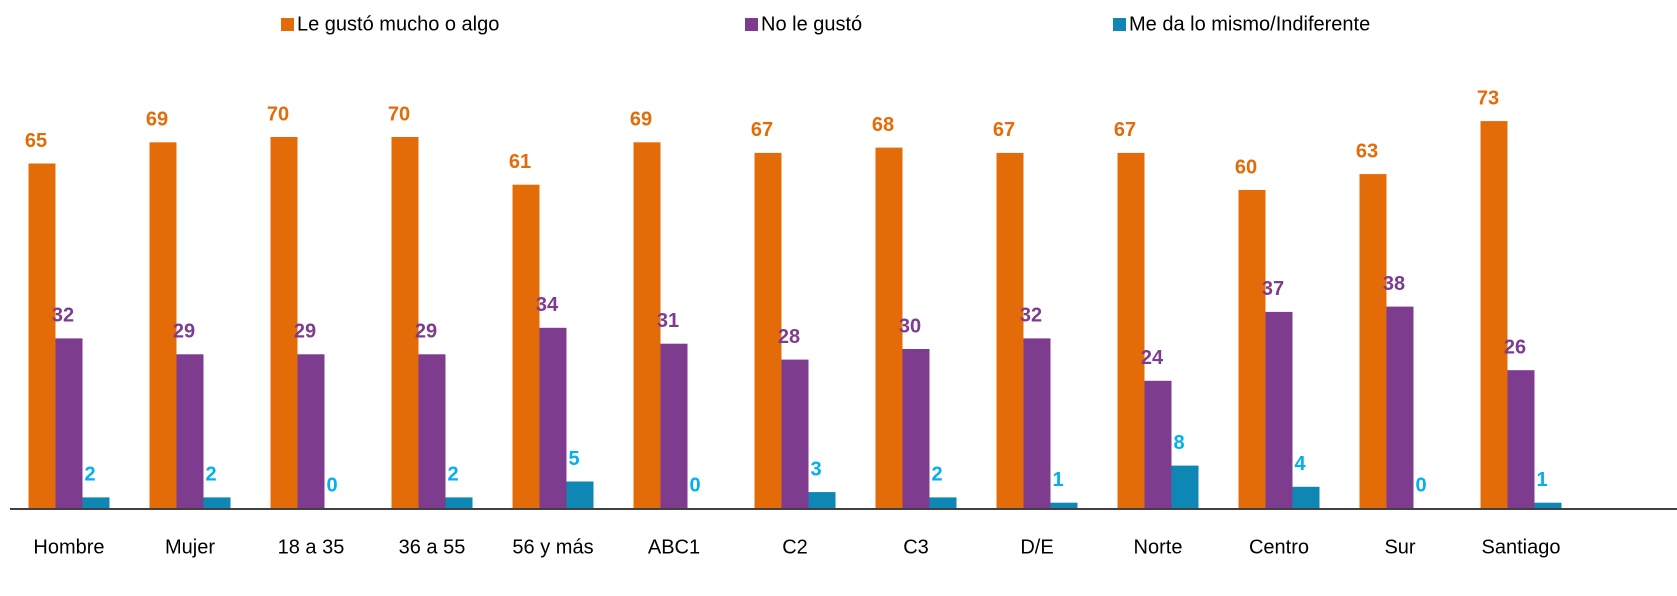 This screenshot has height=596, width=1677. What do you see at coordinates (1249, 24) in the screenshot?
I see `legend-label: Me da lo mismo/Indiferente` at bounding box center [1249, 24].